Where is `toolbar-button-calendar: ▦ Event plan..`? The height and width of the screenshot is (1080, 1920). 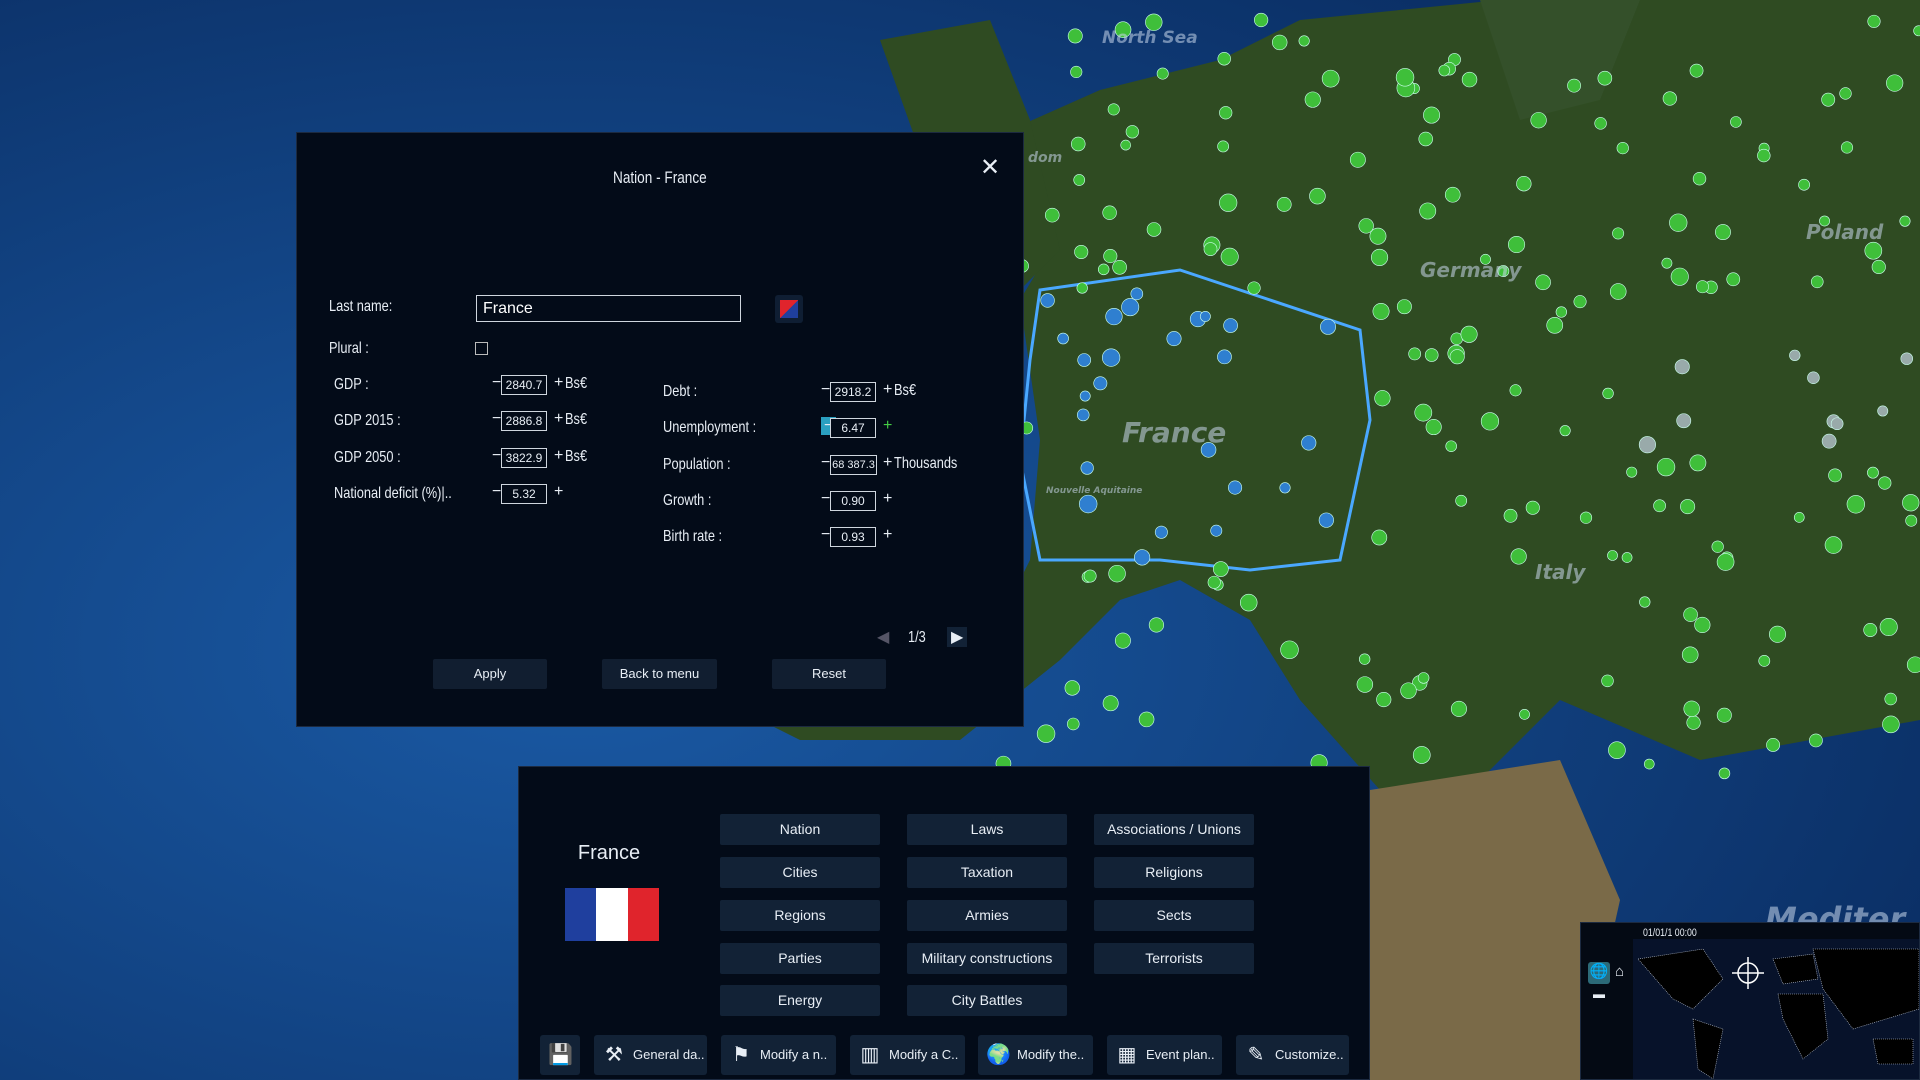
toolbar-button-calendar: ▦ Event plan.. is located at coordinates (1164, 1055).